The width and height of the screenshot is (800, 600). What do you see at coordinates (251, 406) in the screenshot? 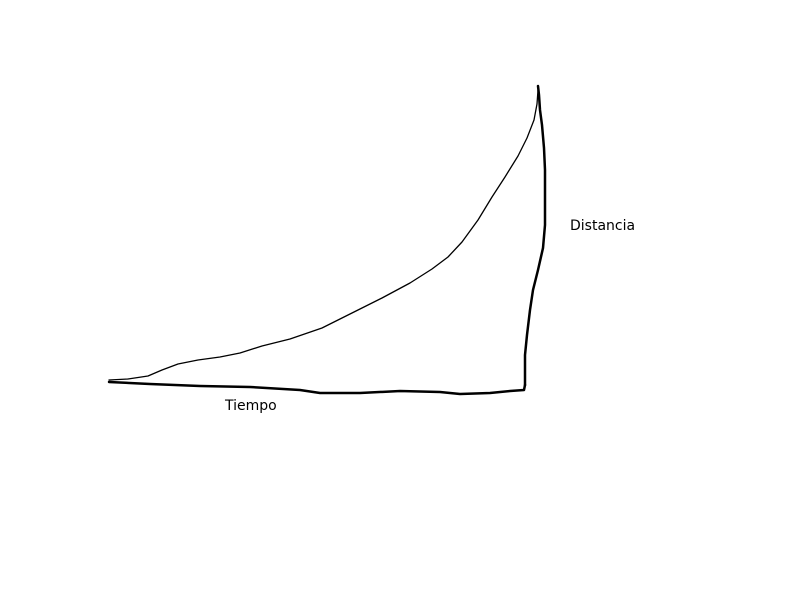
I see `horizontal-axis-label: Tiempo` at bounding box center [251, 406].